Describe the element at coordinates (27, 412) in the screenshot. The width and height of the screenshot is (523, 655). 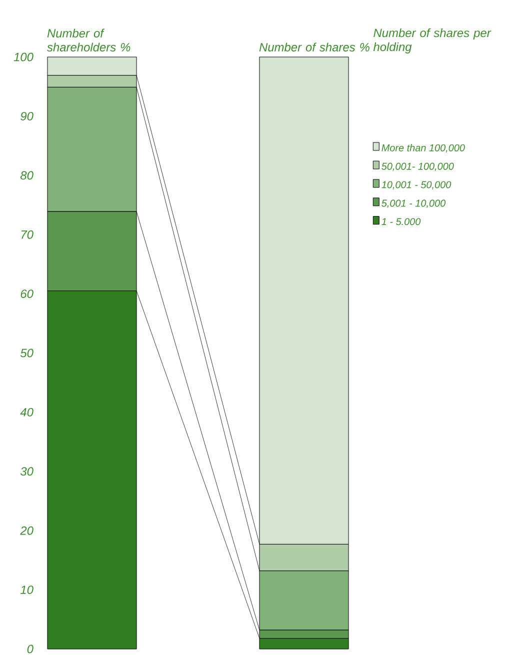
I see `y-tick-label: 40` at that location.